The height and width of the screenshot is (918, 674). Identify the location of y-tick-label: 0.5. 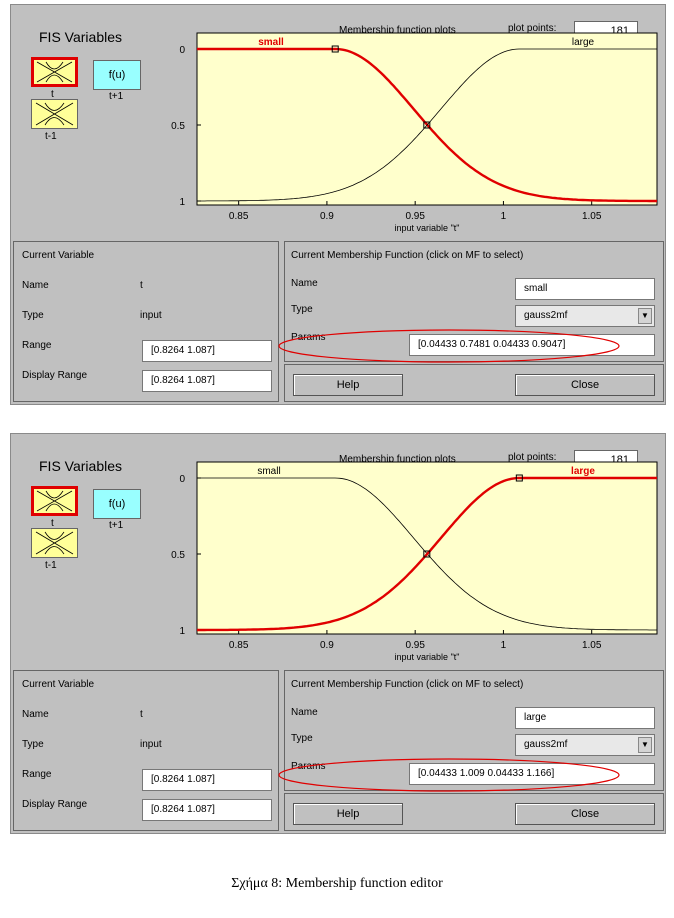
(178, 126).